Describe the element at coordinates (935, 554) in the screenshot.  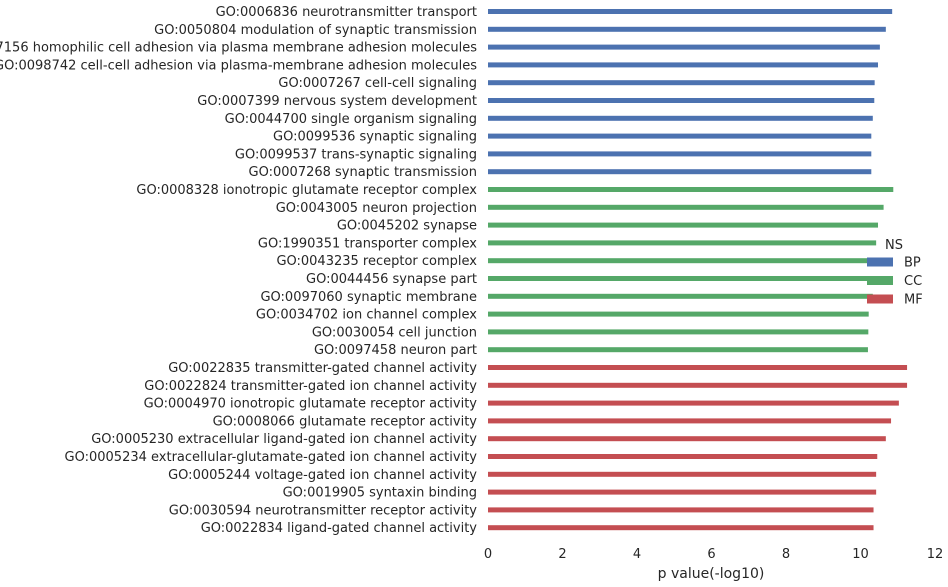
I see `x-tick-label: 12` at that location.